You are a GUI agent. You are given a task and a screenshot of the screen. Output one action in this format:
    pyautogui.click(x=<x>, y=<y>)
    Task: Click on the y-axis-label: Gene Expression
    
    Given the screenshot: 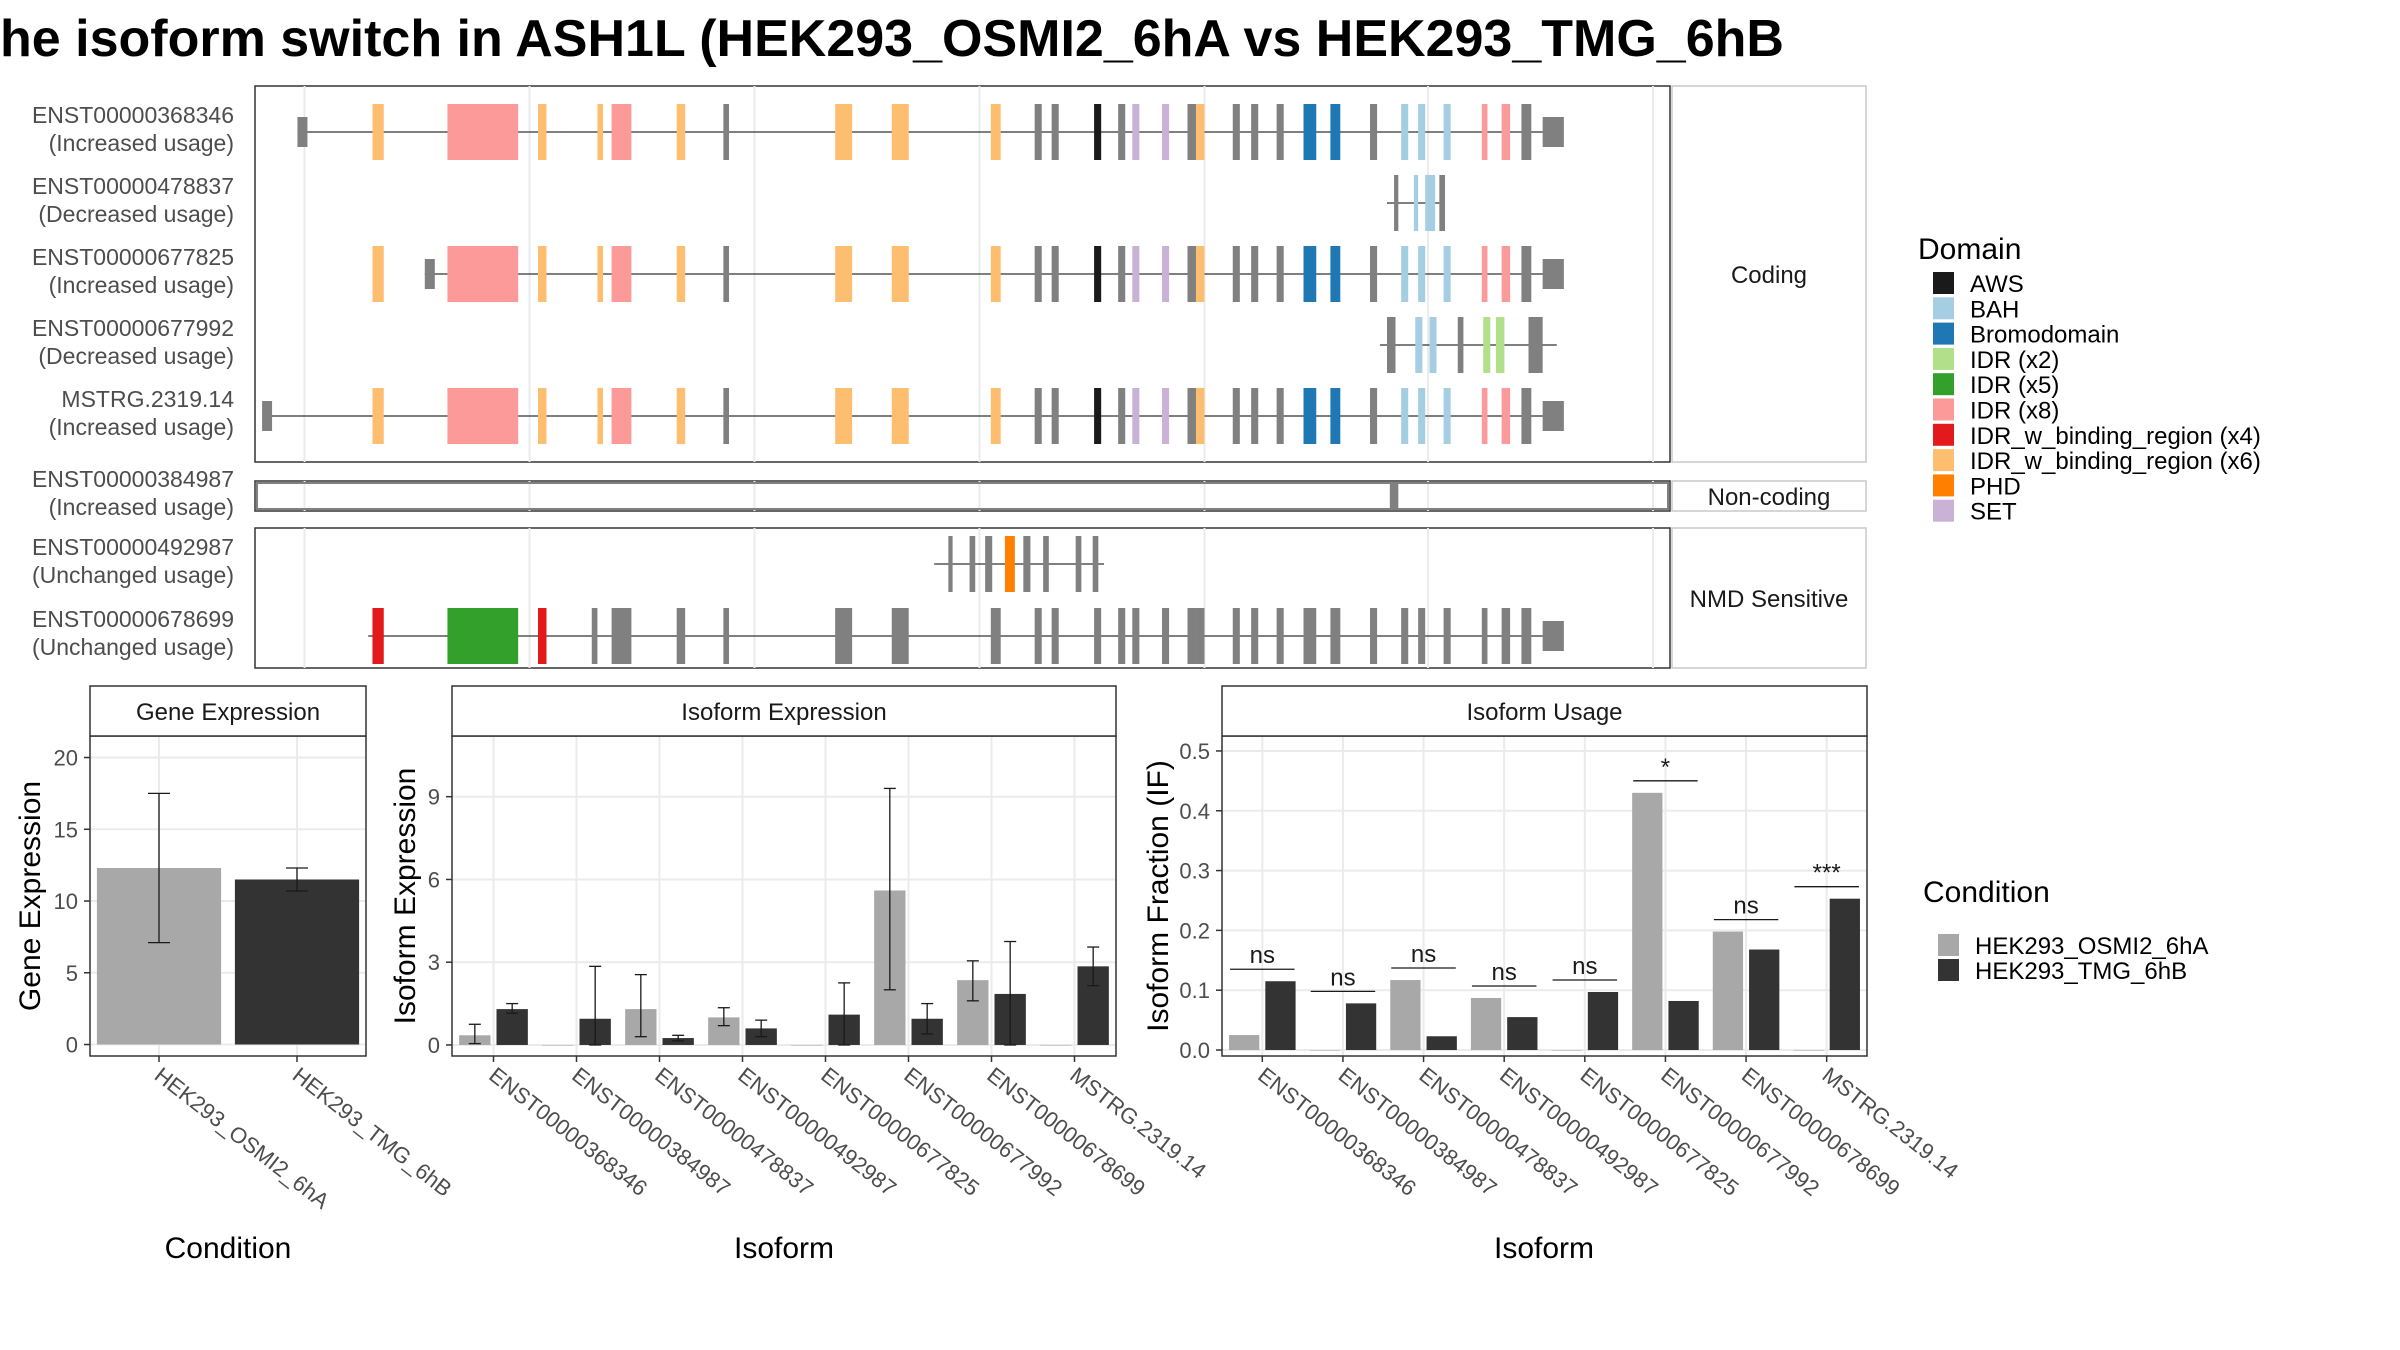 What is the action you would take?
    pyautogui.click(x=30, y=896)
    